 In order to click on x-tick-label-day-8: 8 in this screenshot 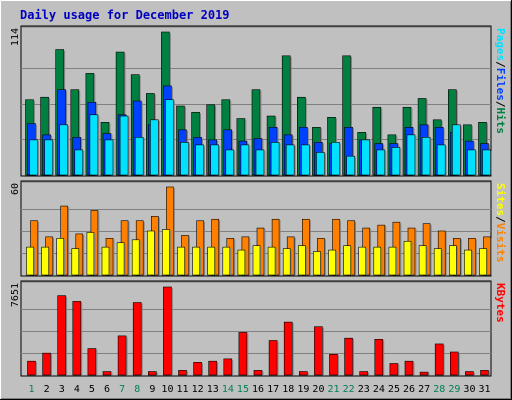, I will do `click(137, 389)`.